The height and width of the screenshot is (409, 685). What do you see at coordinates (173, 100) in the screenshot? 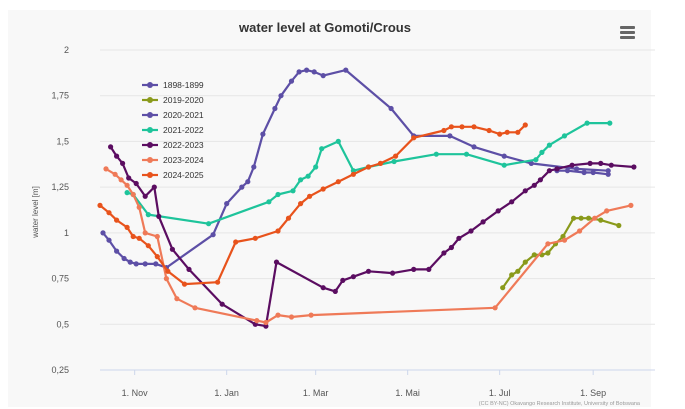
I see `legend-item: 2019-2020` at bounding box center [173, 100].